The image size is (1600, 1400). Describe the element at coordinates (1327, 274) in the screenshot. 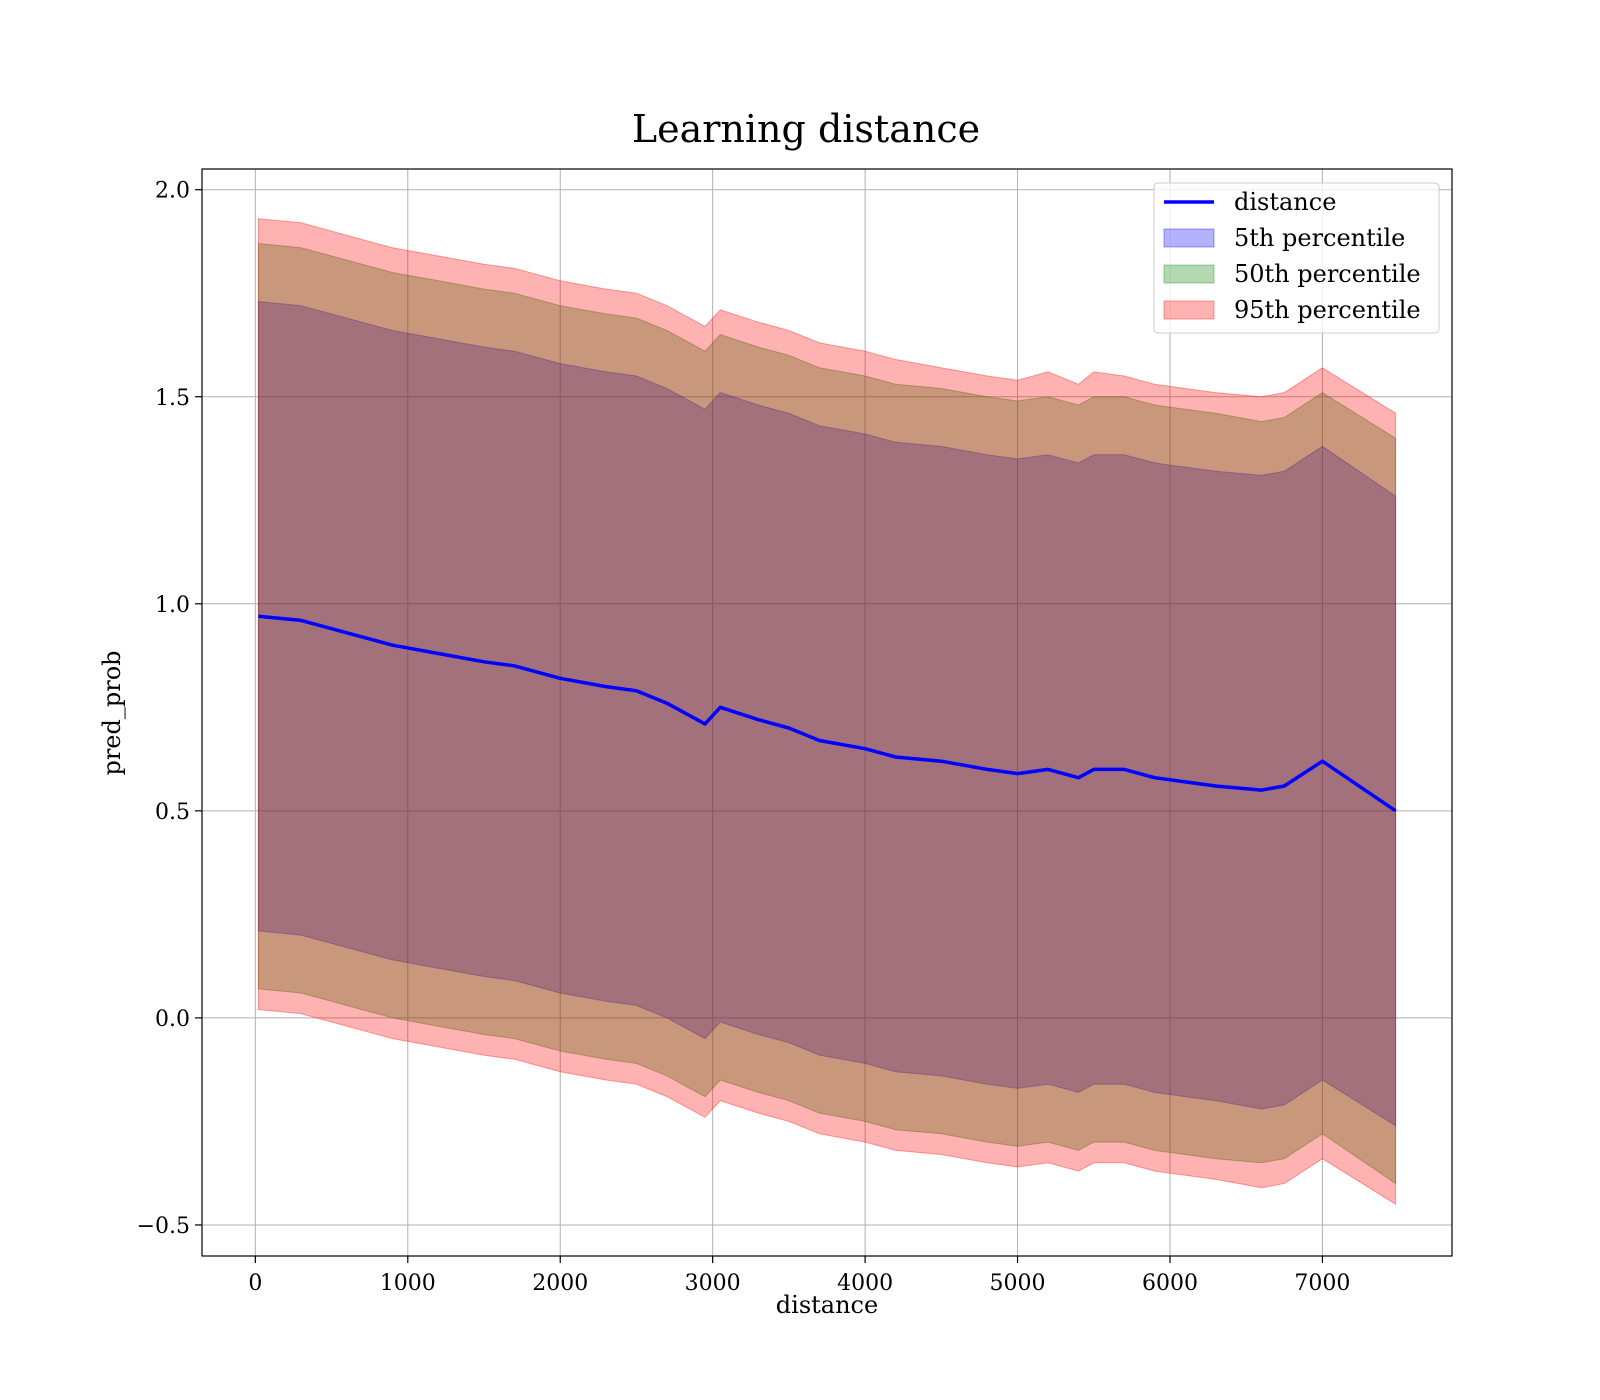

I see `legend-label: 50th percentile` at that location.